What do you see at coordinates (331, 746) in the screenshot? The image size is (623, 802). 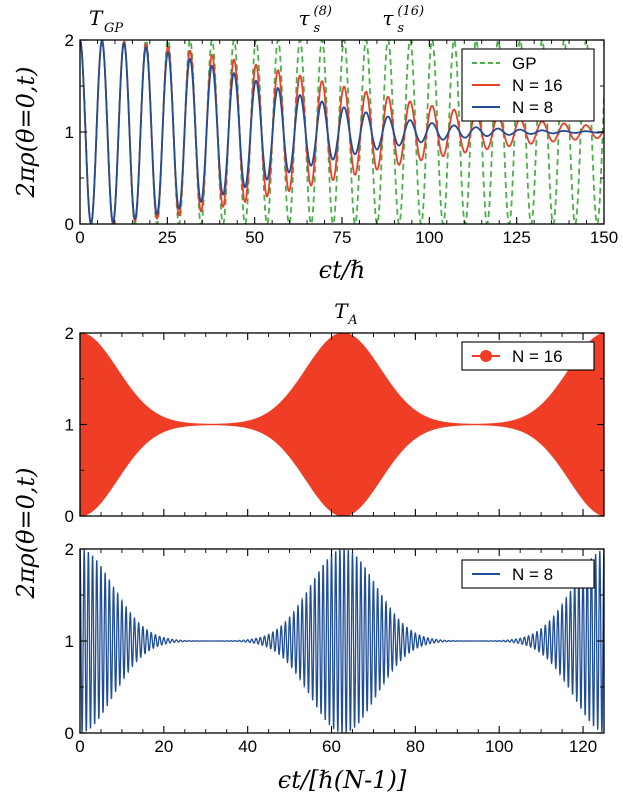 I see `x-tick-label: 60` at bounding box center [331, 746].